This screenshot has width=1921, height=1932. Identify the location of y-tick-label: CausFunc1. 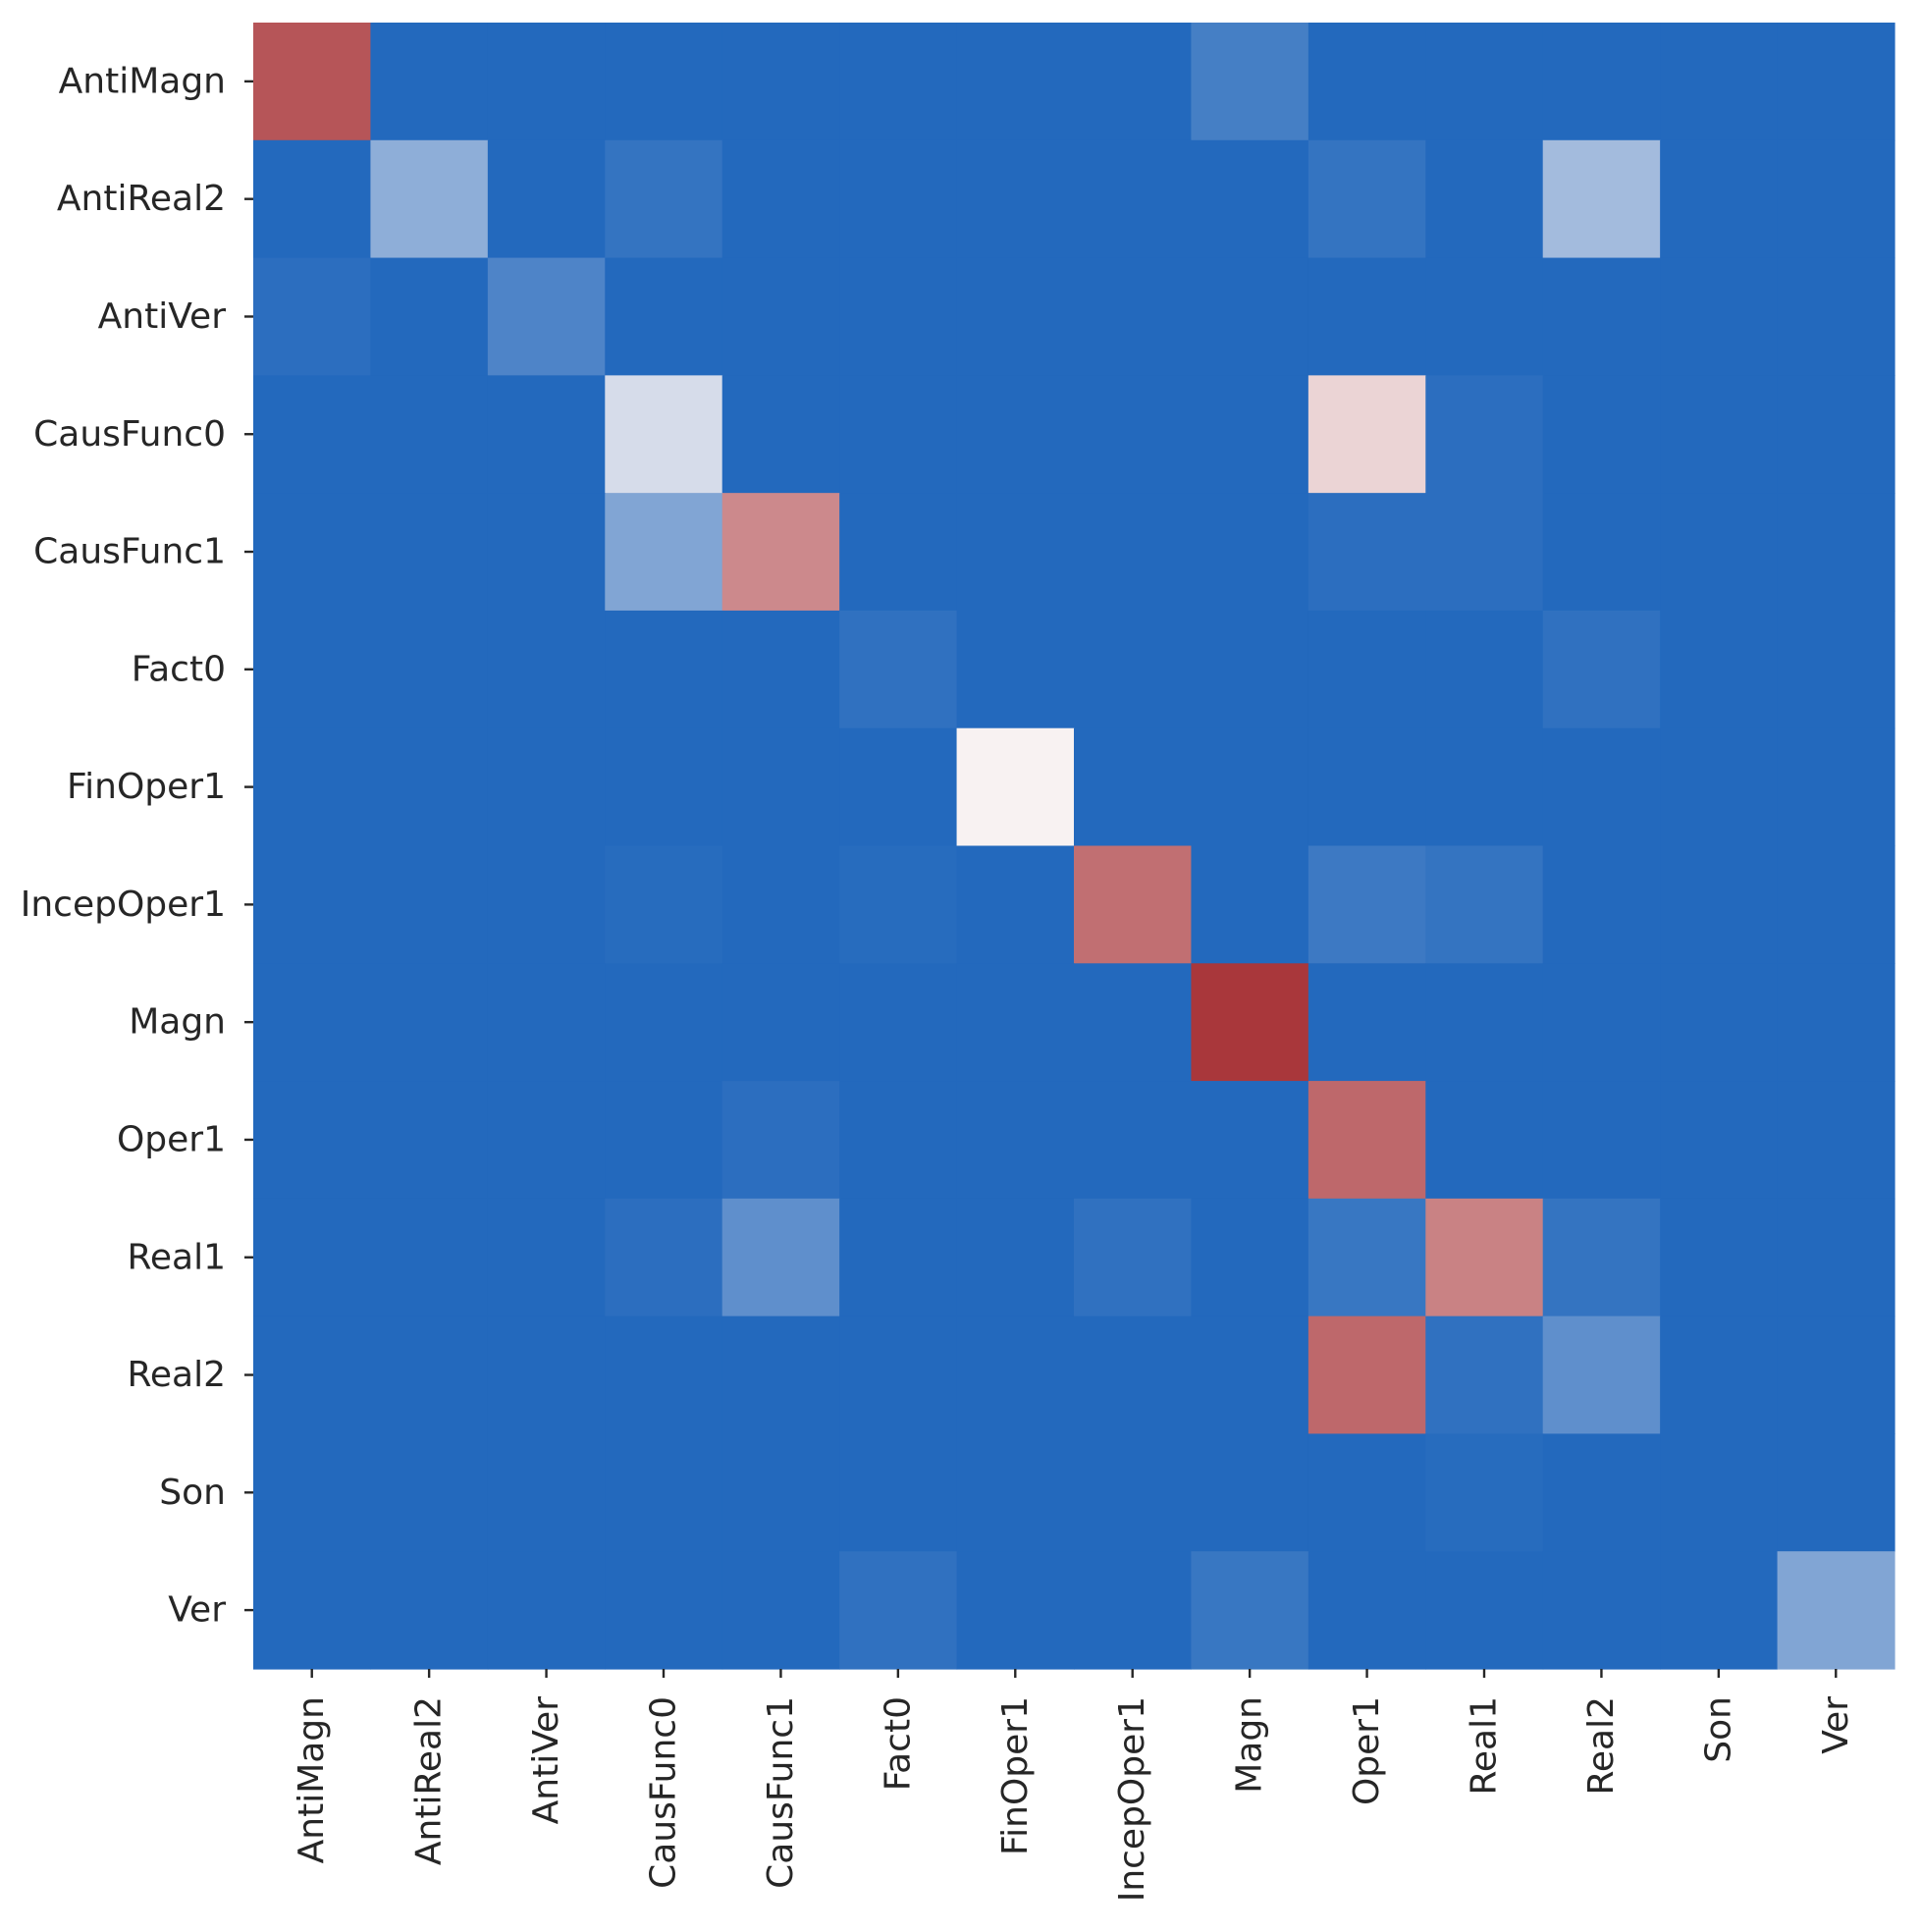
(130, 552).